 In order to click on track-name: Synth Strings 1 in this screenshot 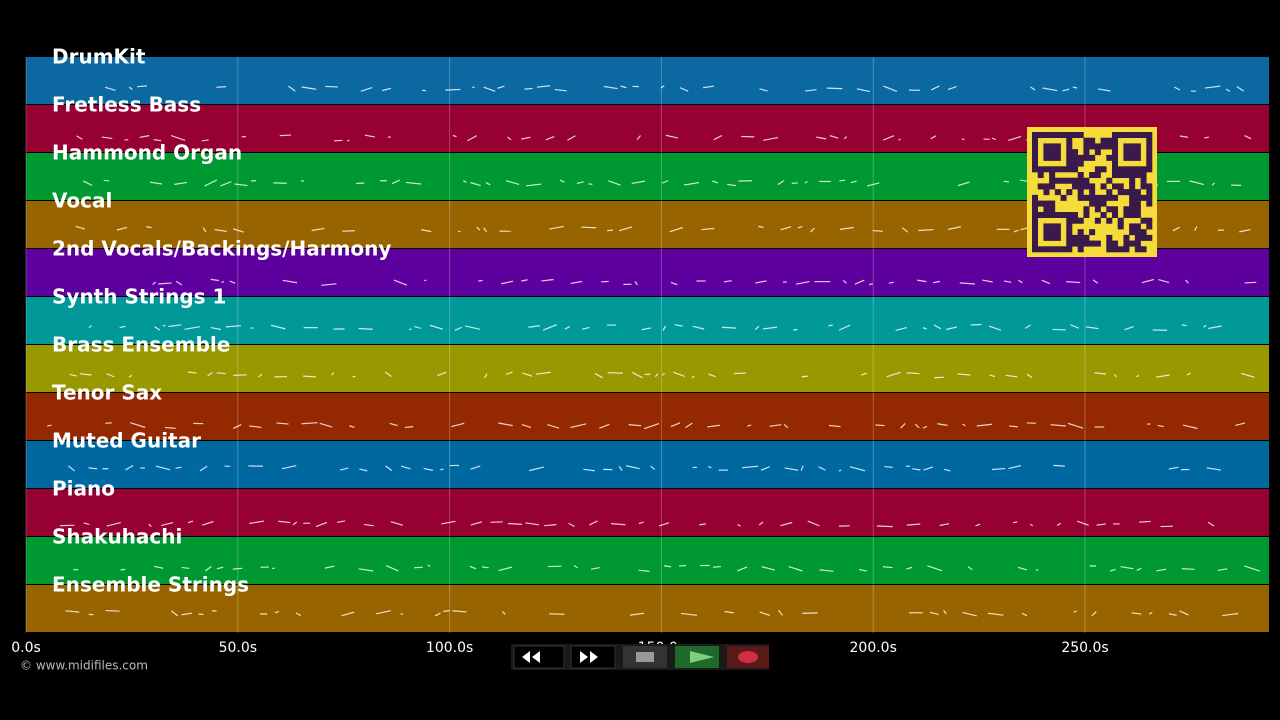, I will do `click(139, 297)`.